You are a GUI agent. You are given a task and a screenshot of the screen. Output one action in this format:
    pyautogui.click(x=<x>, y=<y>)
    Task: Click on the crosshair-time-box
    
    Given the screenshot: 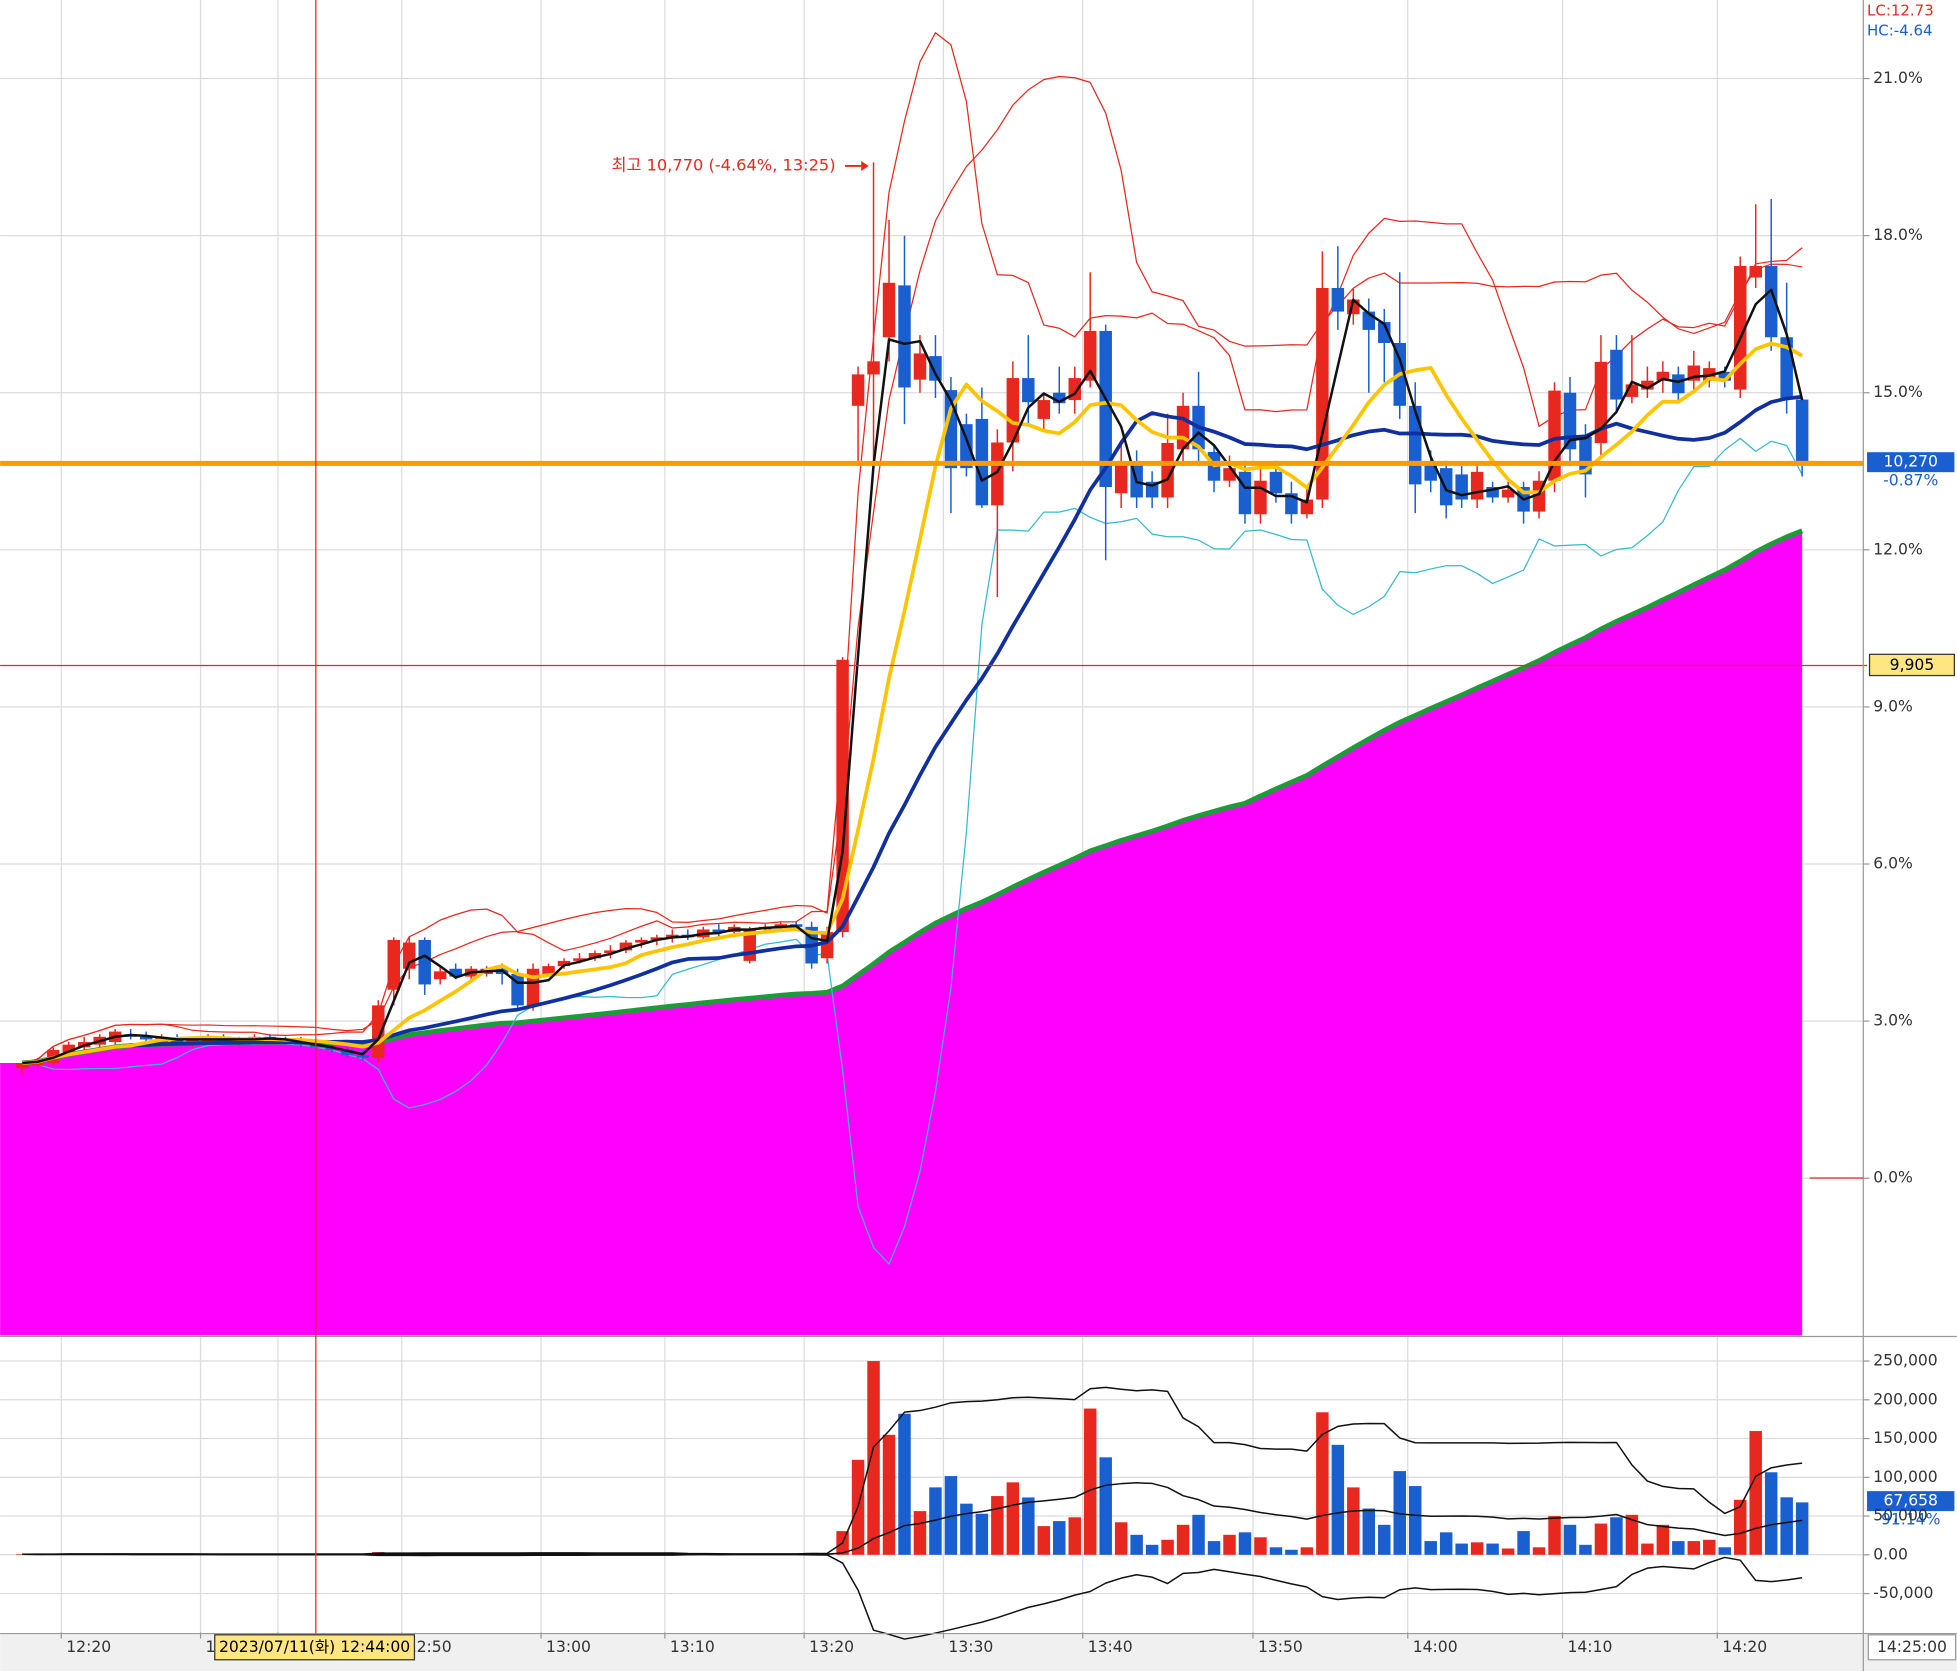 What is the action you would take?
    pyautogui.click(x=315, y=1647)
    